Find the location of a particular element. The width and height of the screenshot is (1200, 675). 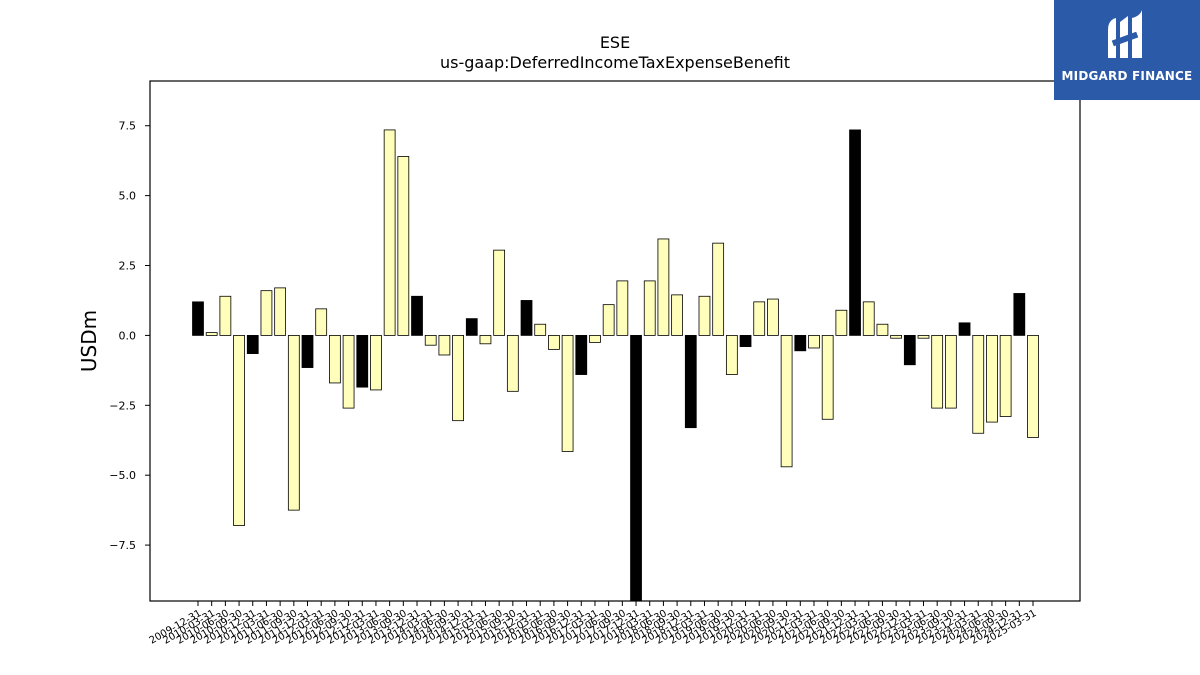

midgard-logo-icon is located at coordinates (1125, 34).